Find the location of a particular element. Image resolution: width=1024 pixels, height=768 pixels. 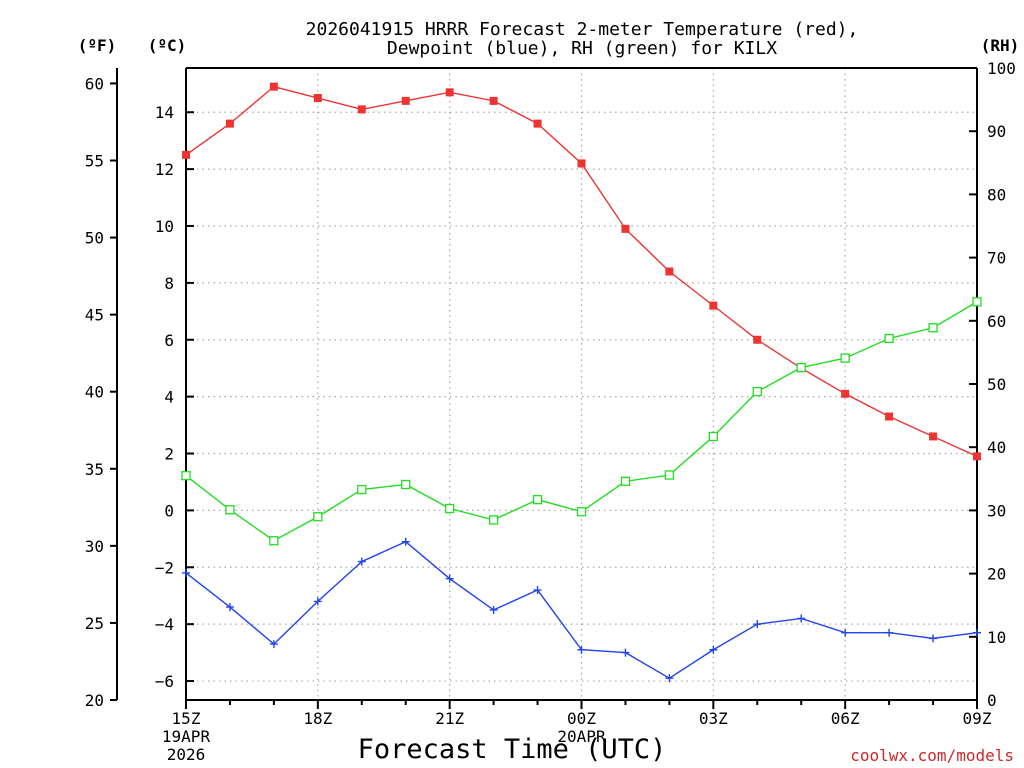

fahrenheit-tick-label: 55 is located at coordinates (94, 160).